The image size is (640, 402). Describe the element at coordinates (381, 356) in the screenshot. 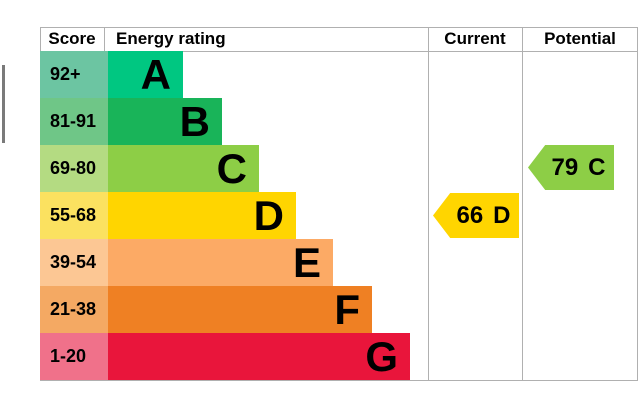

I see `band-letter-g: G` at that location.